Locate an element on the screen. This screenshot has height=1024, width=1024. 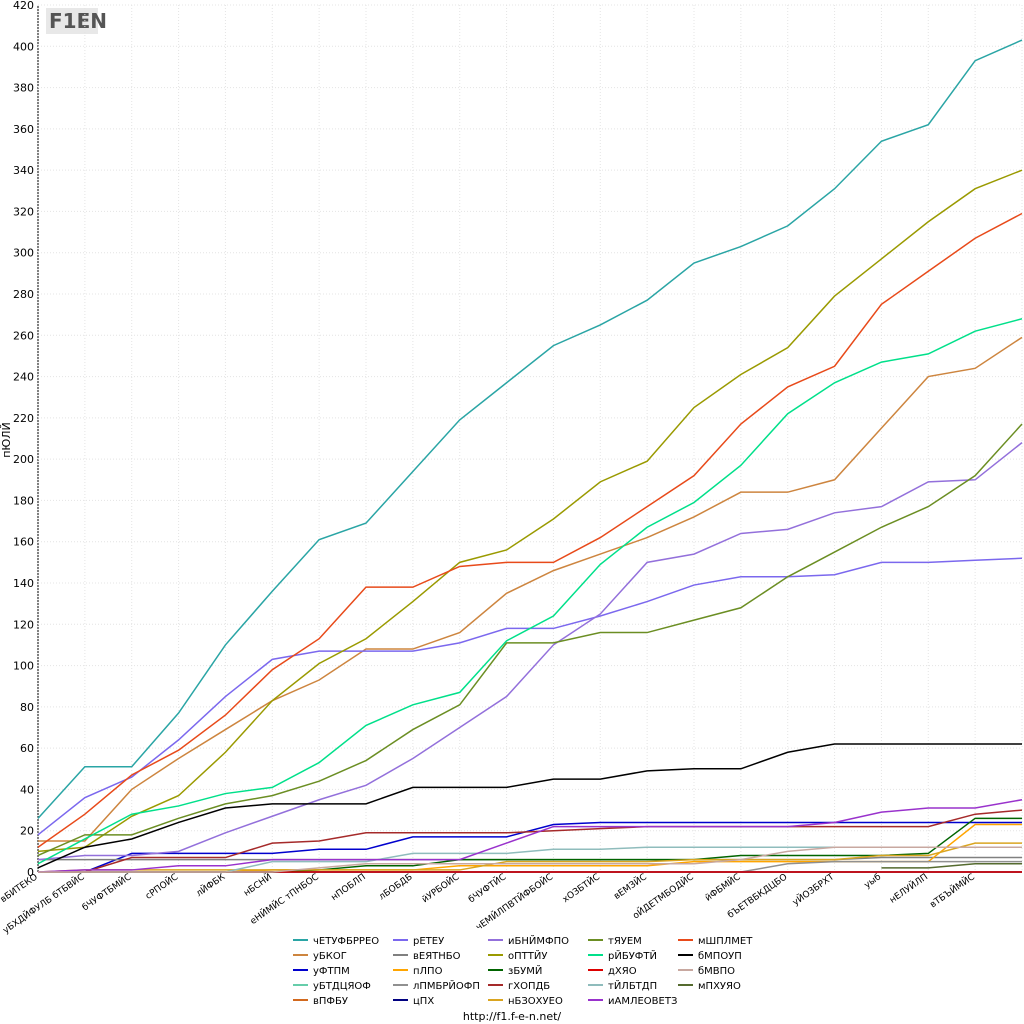
y-tick-label: 420 is located at coordinates (23, 6).